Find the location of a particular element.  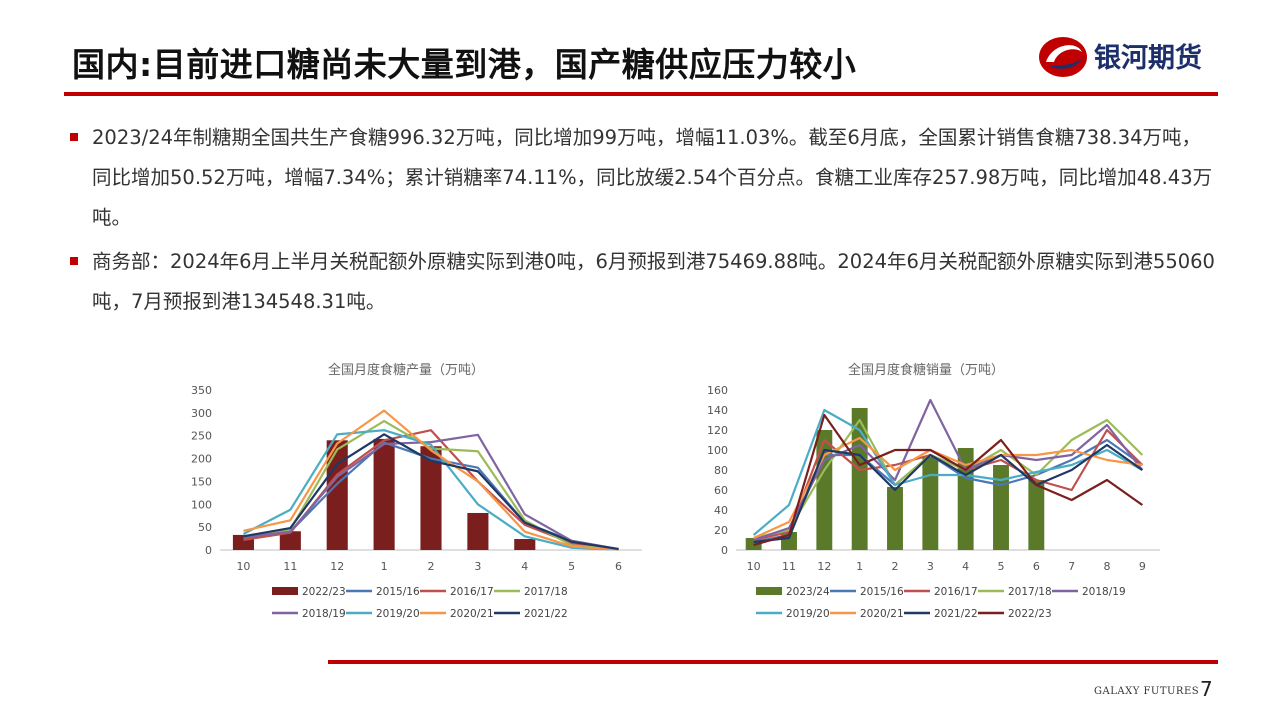

galaxy-futures-logo: 银河期货 is located at coordinates (1131, 57).